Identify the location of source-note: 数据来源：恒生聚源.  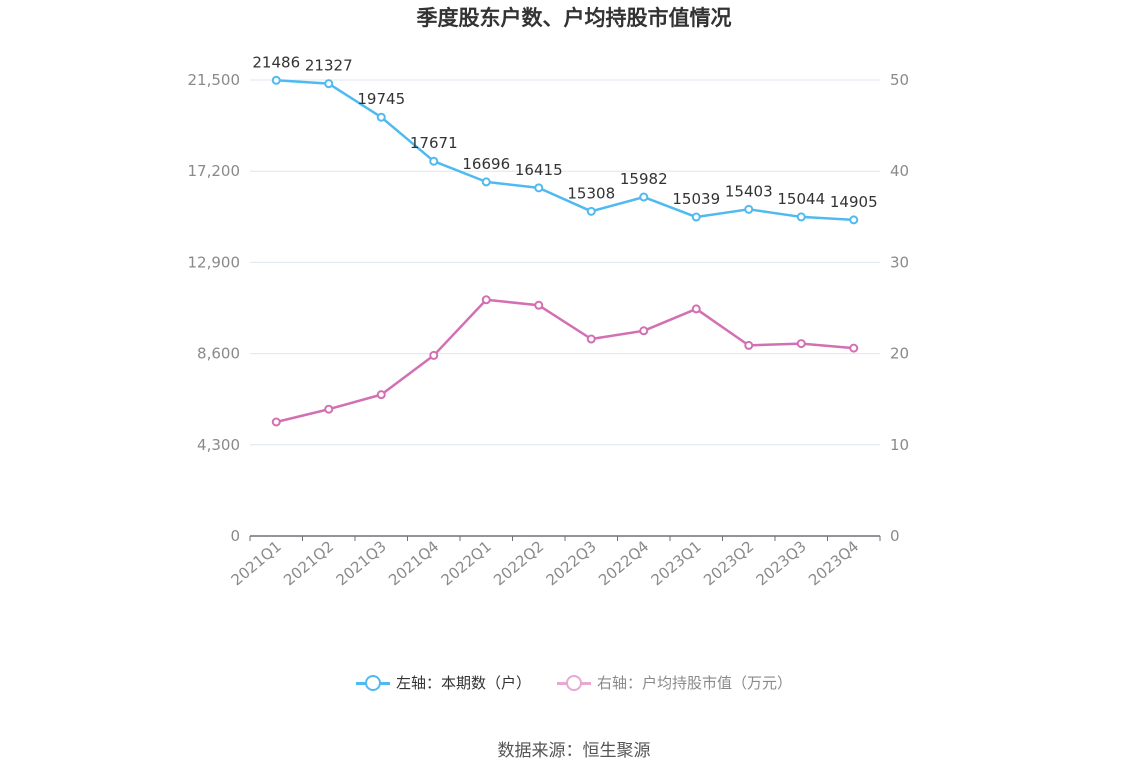
(574, 751).